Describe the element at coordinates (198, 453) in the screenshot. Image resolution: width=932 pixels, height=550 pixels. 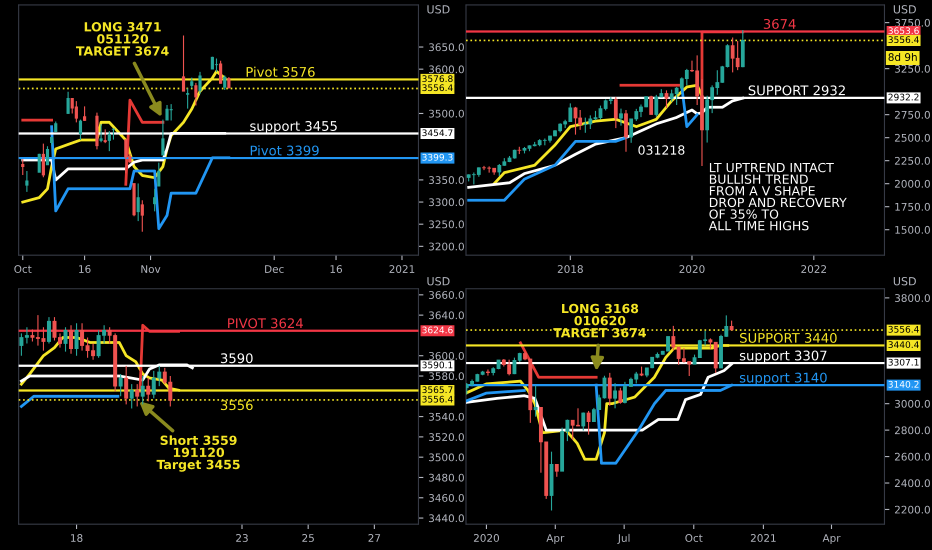
I see `annotation: Short 3559 191120 Target 3455` at that location.